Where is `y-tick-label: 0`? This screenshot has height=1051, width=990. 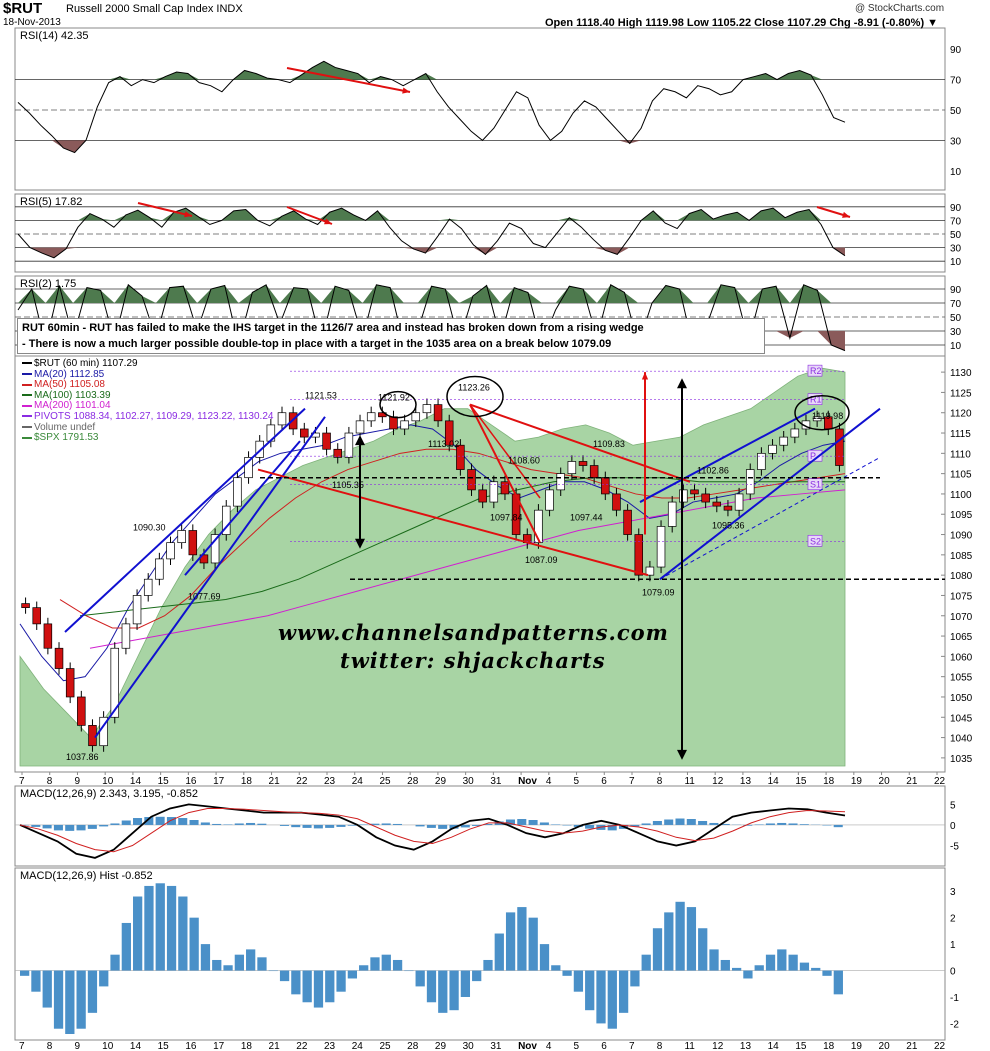 y-tick-label: 0 is located at coordinates (953, 972).